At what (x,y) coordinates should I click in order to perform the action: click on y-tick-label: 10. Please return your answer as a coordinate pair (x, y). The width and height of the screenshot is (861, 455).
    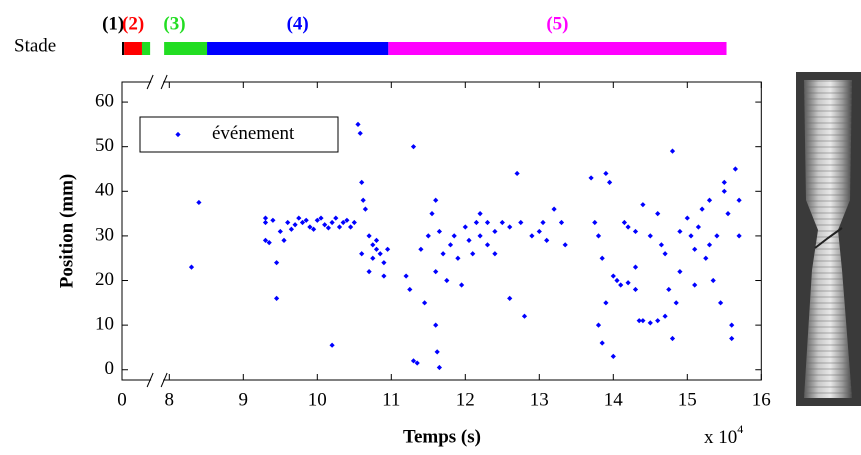
    Looking at the image, I should click on (104, 323).